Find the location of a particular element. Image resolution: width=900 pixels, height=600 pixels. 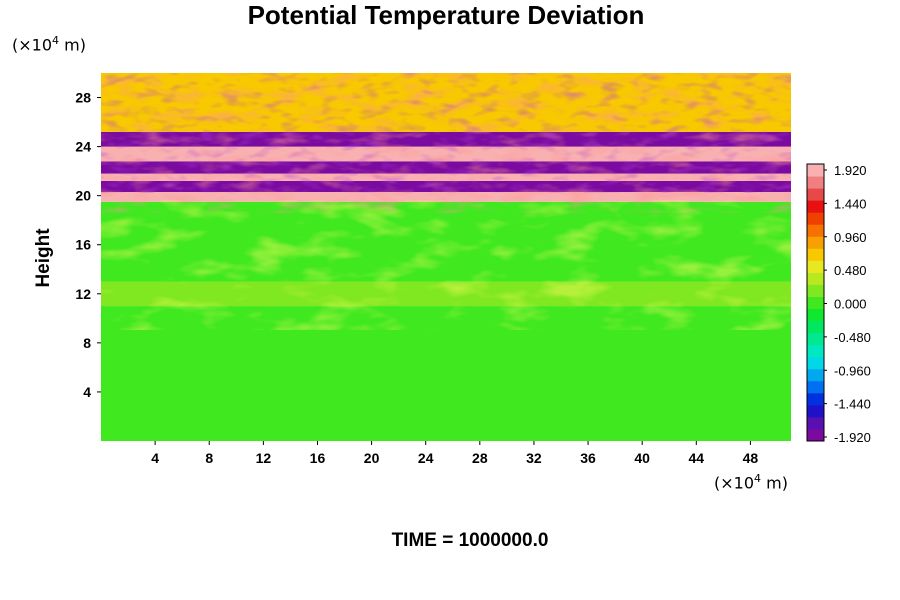

y-tick-label: 8 is located at coordinates (87, 343).